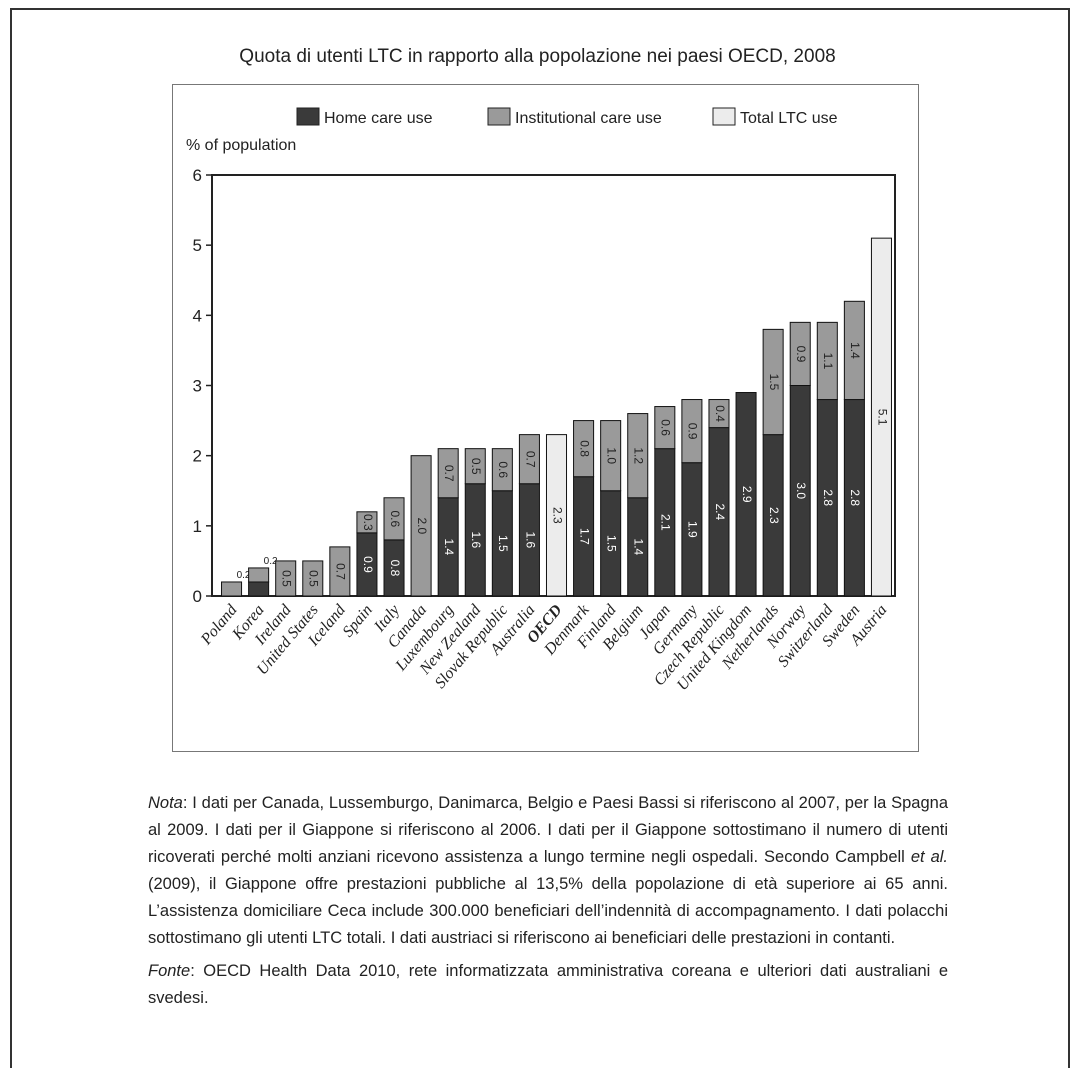 The image size is (1075, 1068). I want to click on data-label-institutional: 2.0, so click(422, 525).